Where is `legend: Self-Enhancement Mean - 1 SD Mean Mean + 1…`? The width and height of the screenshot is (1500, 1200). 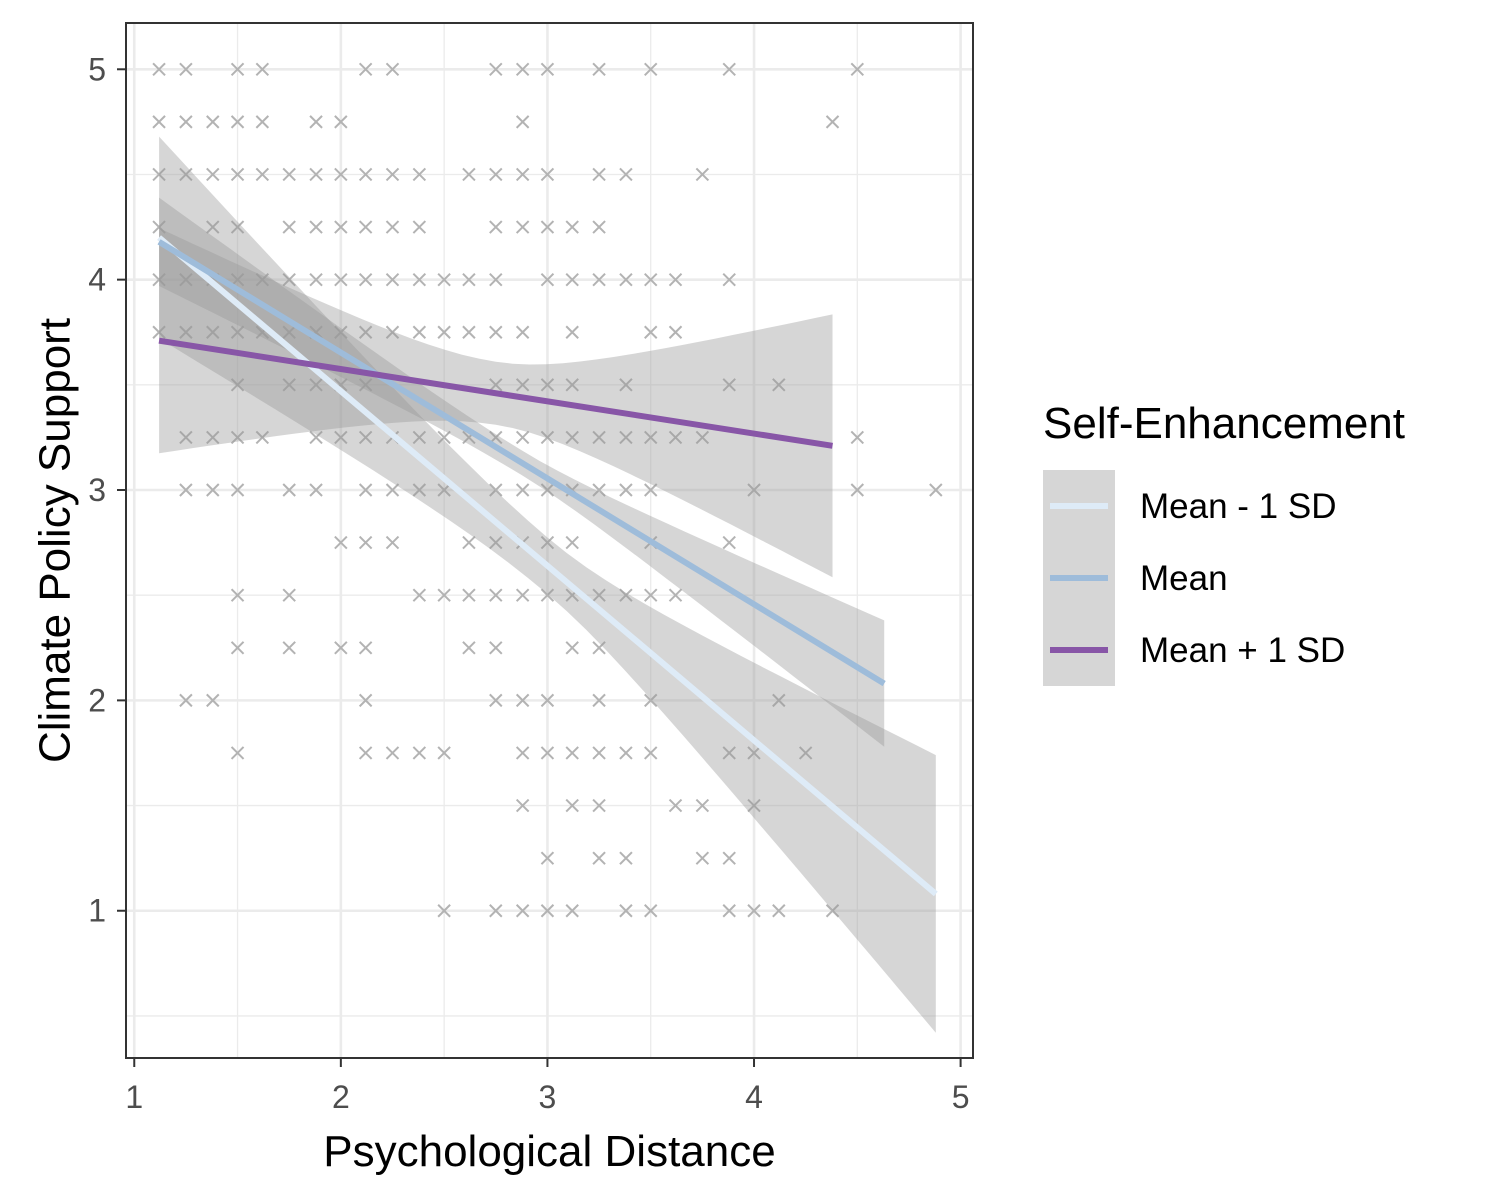 legend: Self-Enhancement Mean - 1 SD Mean Mean + 1… is located at coordinates (1224, 542).